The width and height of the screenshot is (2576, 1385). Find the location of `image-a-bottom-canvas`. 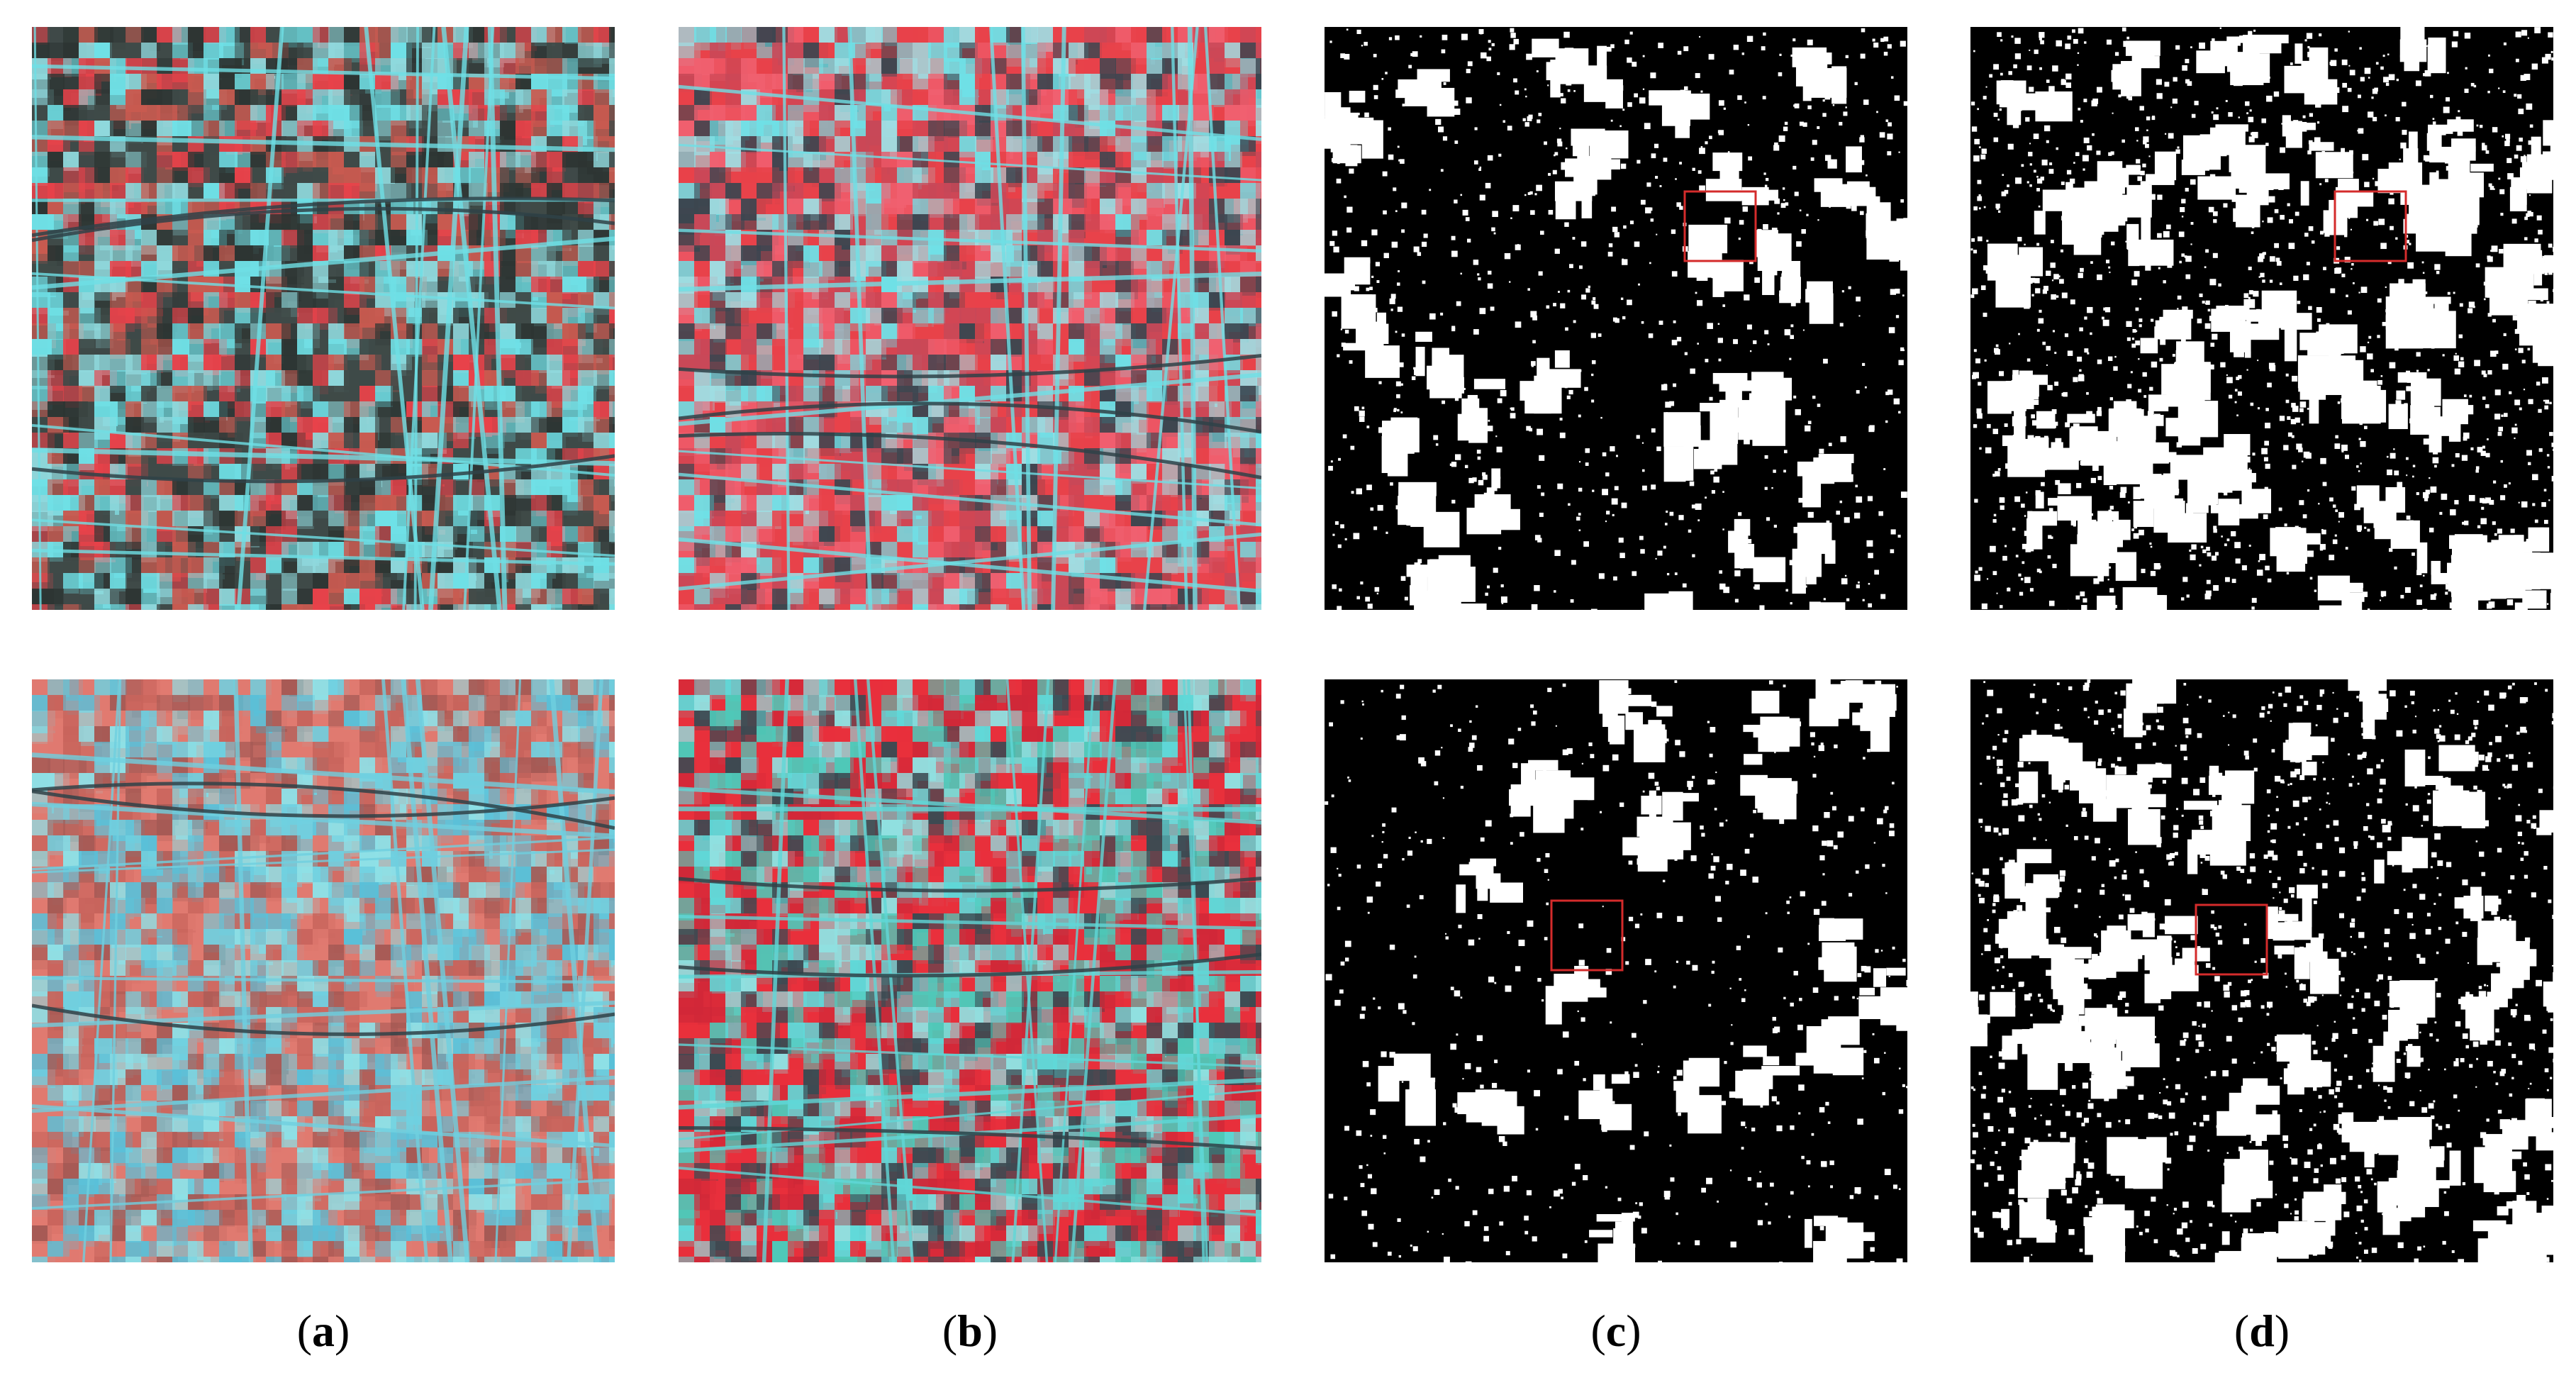

image-a-bottom-canvas is located at coordinates (323, 970).